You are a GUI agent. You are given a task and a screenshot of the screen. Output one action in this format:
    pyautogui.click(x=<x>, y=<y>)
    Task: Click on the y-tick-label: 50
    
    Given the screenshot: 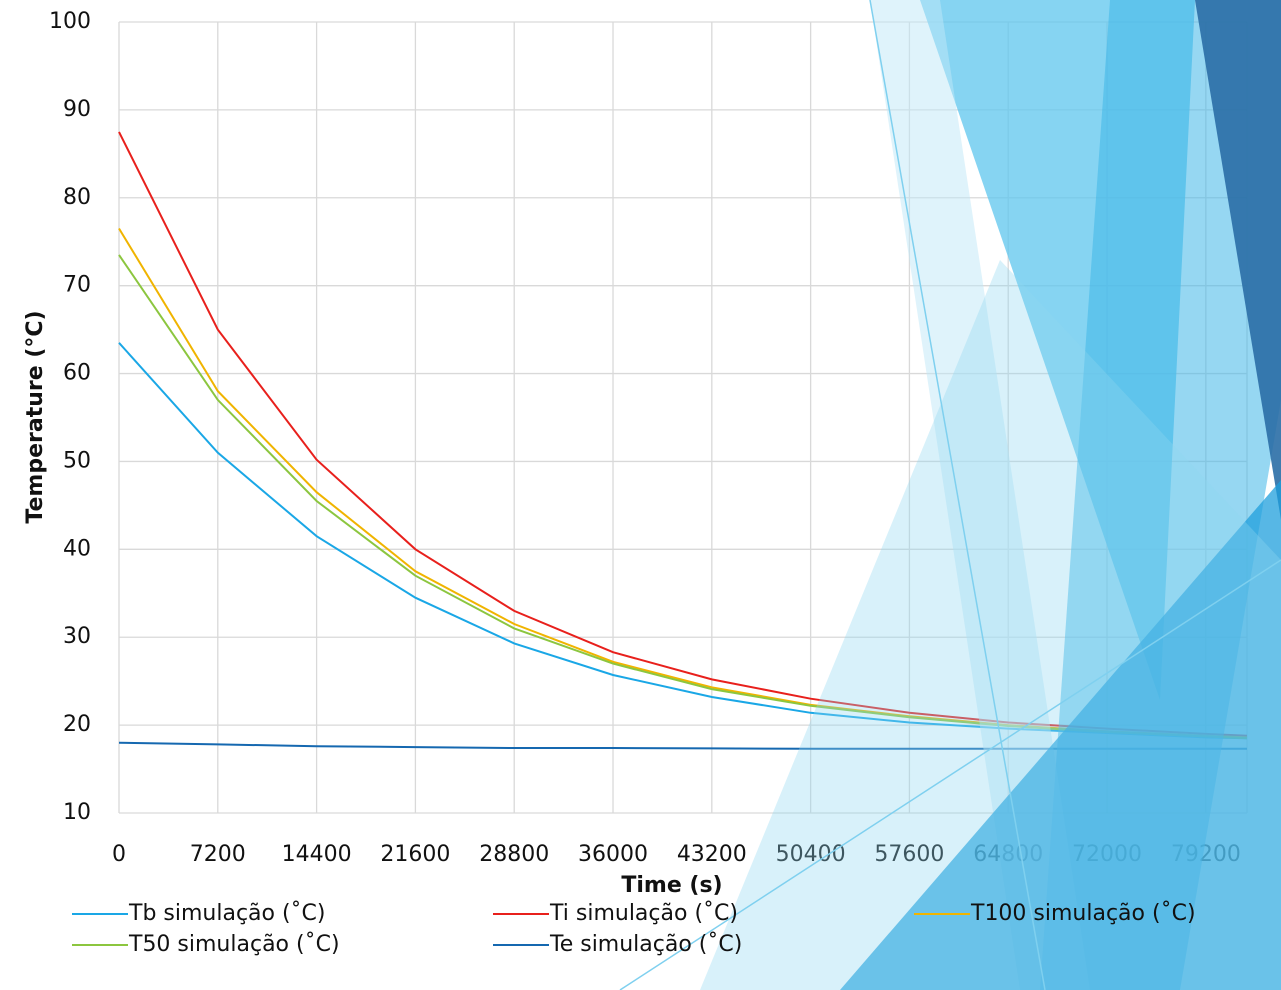 What is the action you would take?
    pyautogui.click(x=77, y=460)
    